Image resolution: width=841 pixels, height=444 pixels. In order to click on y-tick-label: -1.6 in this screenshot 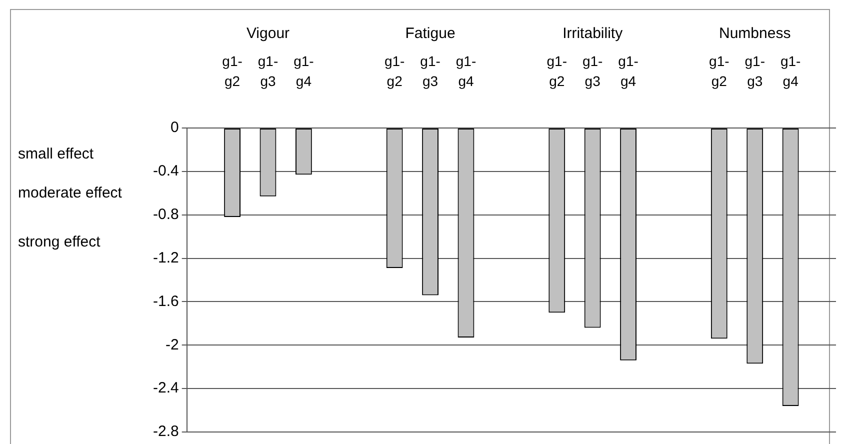, I will do `click(165, 301)`.